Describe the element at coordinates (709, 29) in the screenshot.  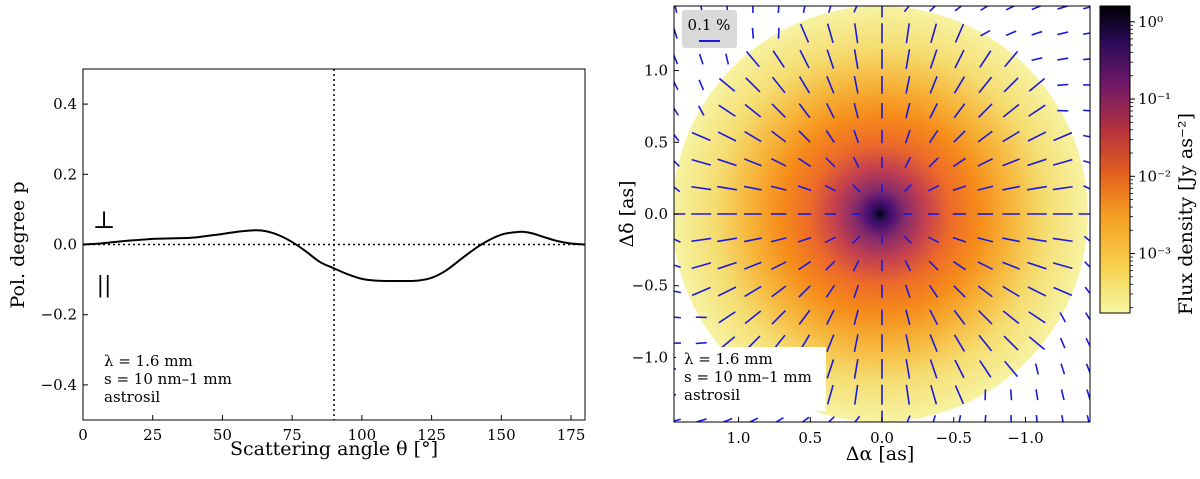
I see `scale-bar-box` at that location.